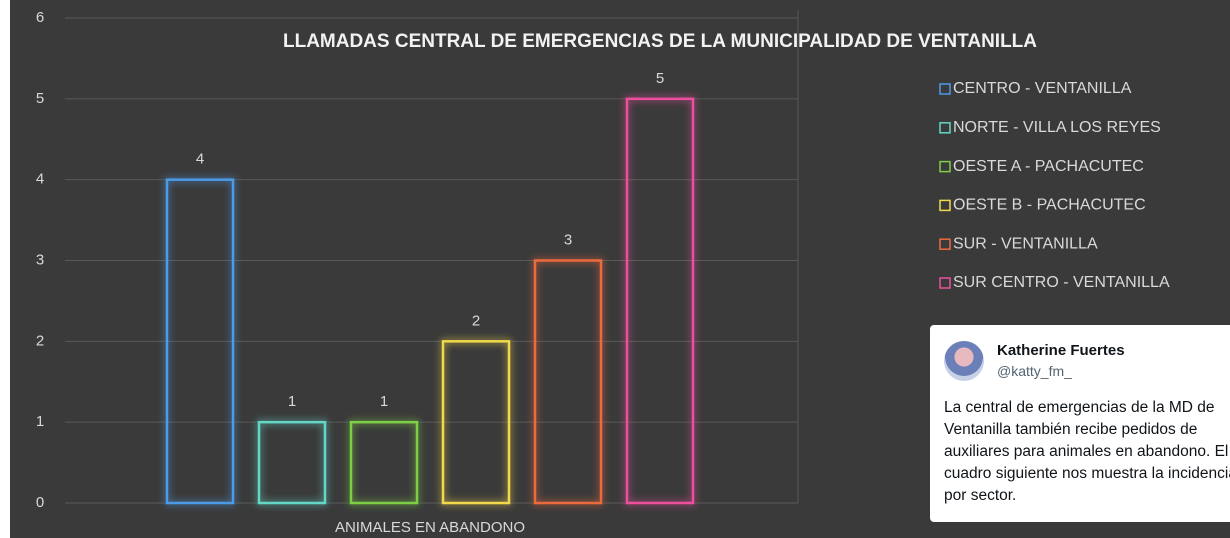 This screenshot has height=538, width=1230. I want to click on y-tick-label: 1, so click(40, 421).